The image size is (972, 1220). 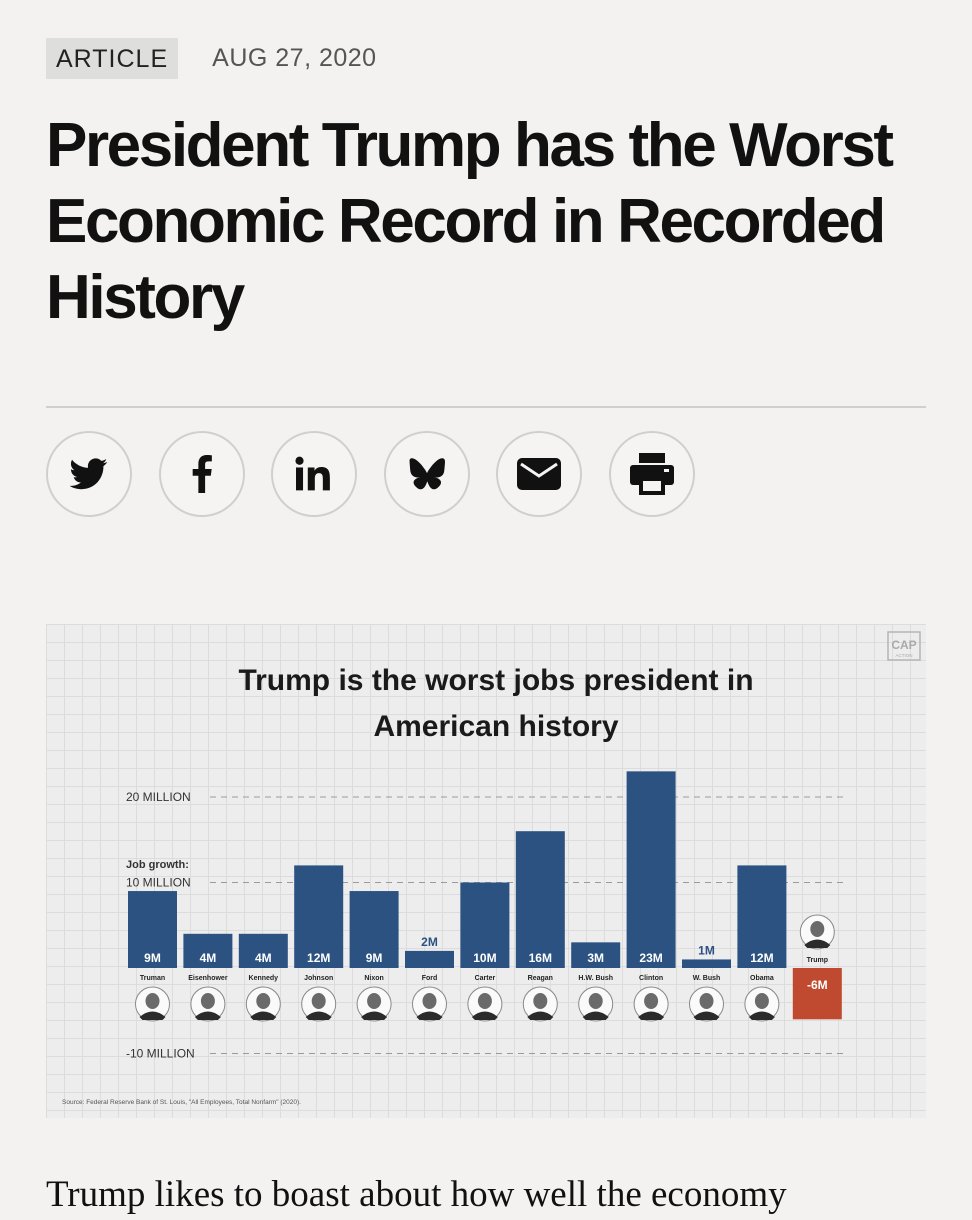 I want to click on chart-title-line1: Trump is the worst jobs president in, so click(x=495, y=680).